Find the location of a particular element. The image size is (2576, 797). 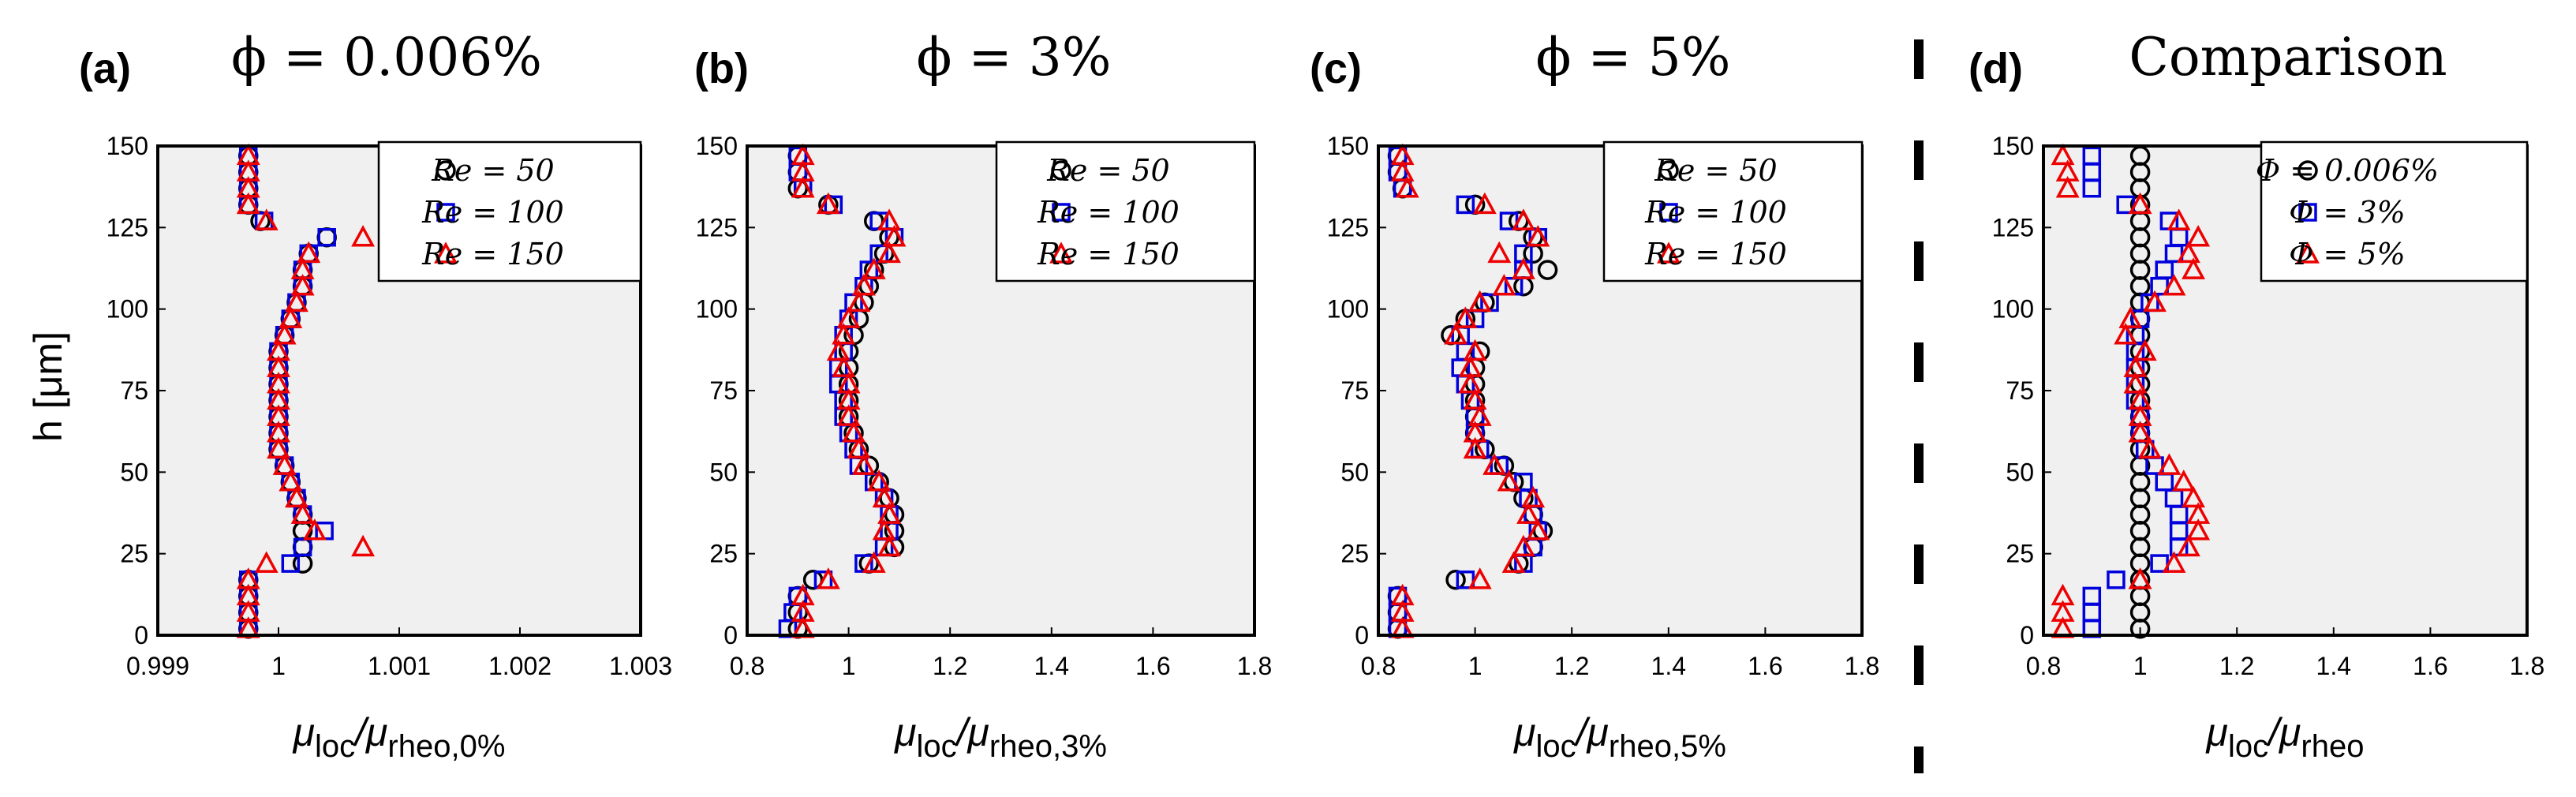

x-axis-label: μloc/μrheo,5% is located at coordinates (1619, 737).